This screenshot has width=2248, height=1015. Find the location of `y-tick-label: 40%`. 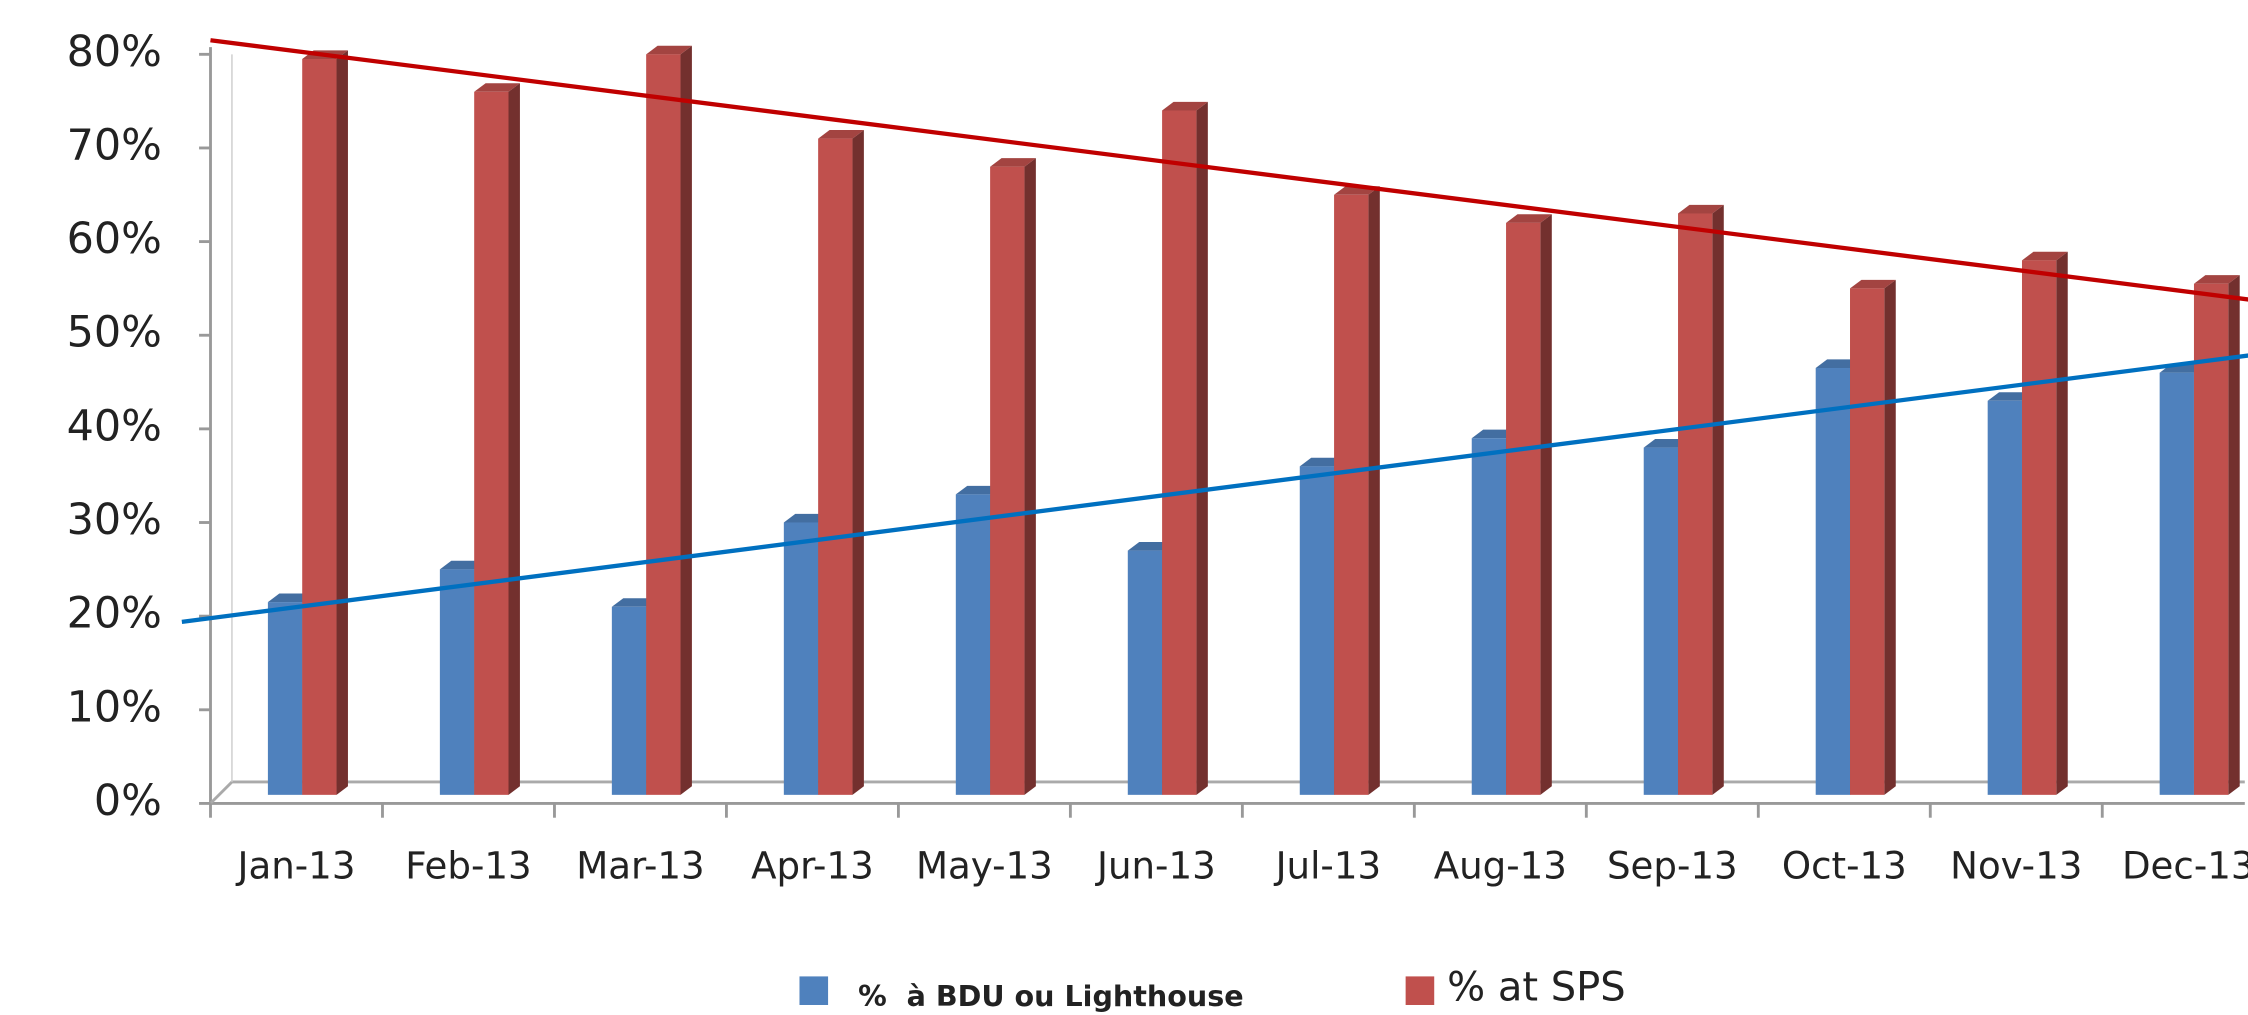

y-tick-label: 40% is located at coordinates (114, 426).